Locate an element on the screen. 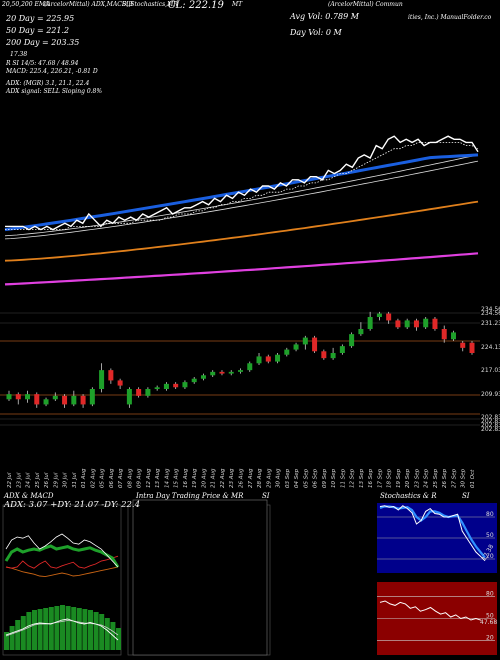 Image resolution: width=500 pixels, height=660 pixels. date-tick-label: 04 Sep is located at coordinates (297, 478).